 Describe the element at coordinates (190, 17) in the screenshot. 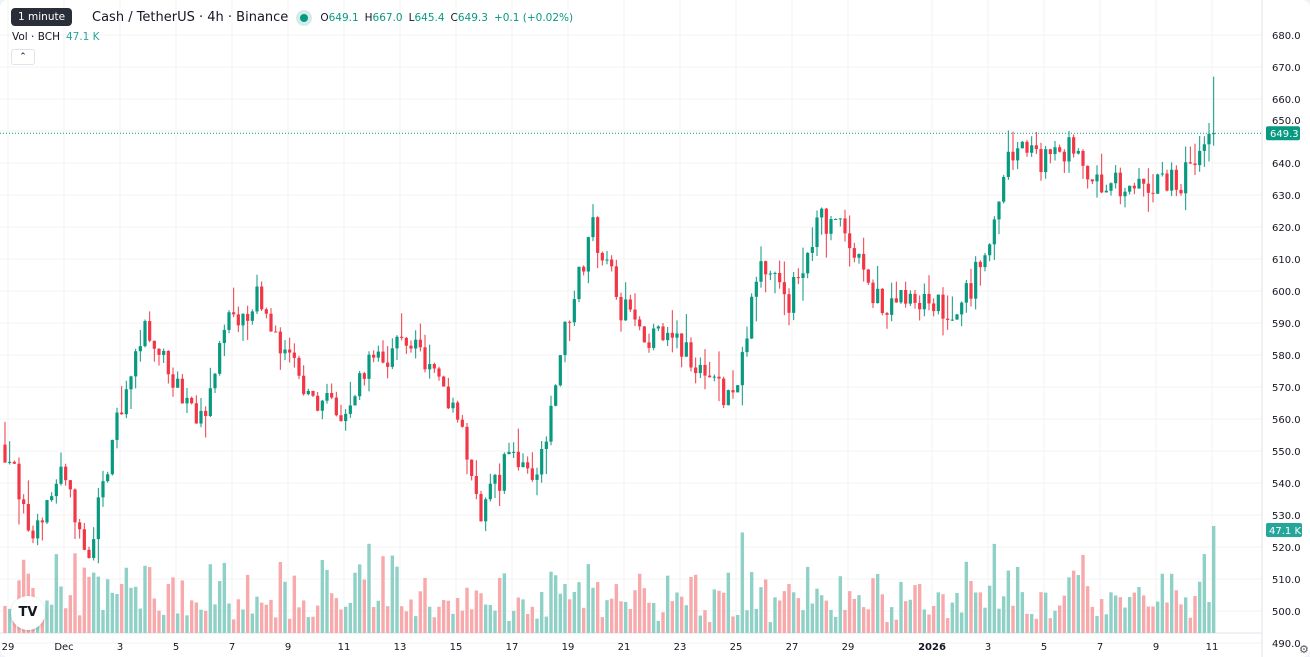

I see `symbol-title: Cash / TetherUS · 4h · Binance` at that location.